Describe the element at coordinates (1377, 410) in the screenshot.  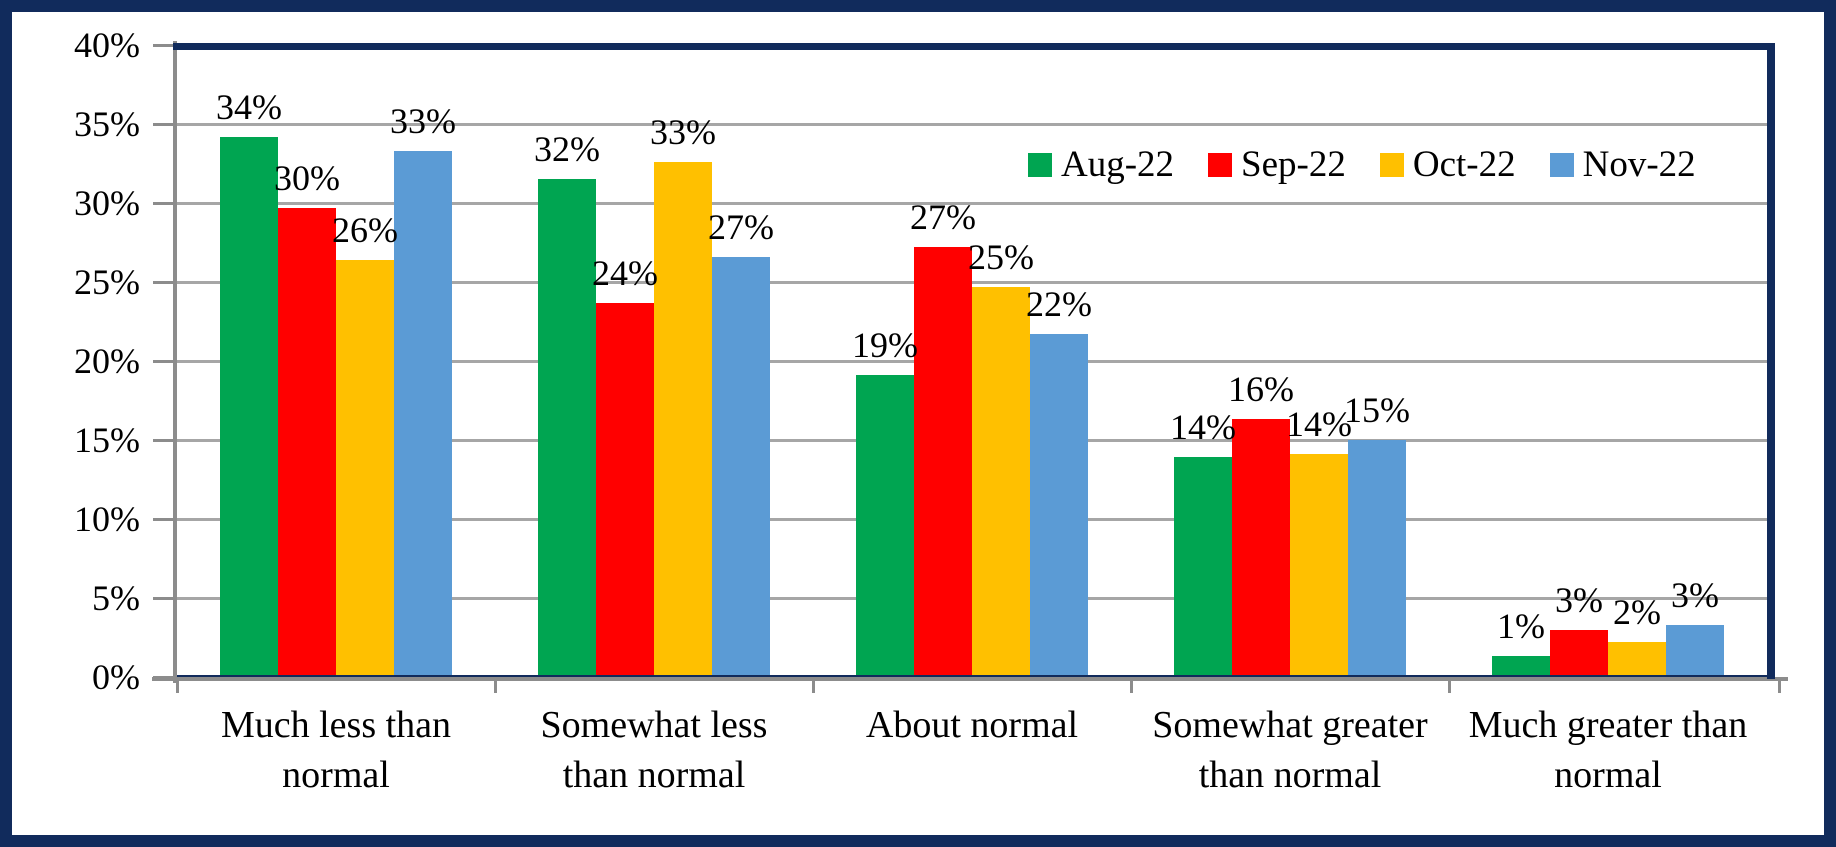
I see `bar-value-label: 15%` at that location.